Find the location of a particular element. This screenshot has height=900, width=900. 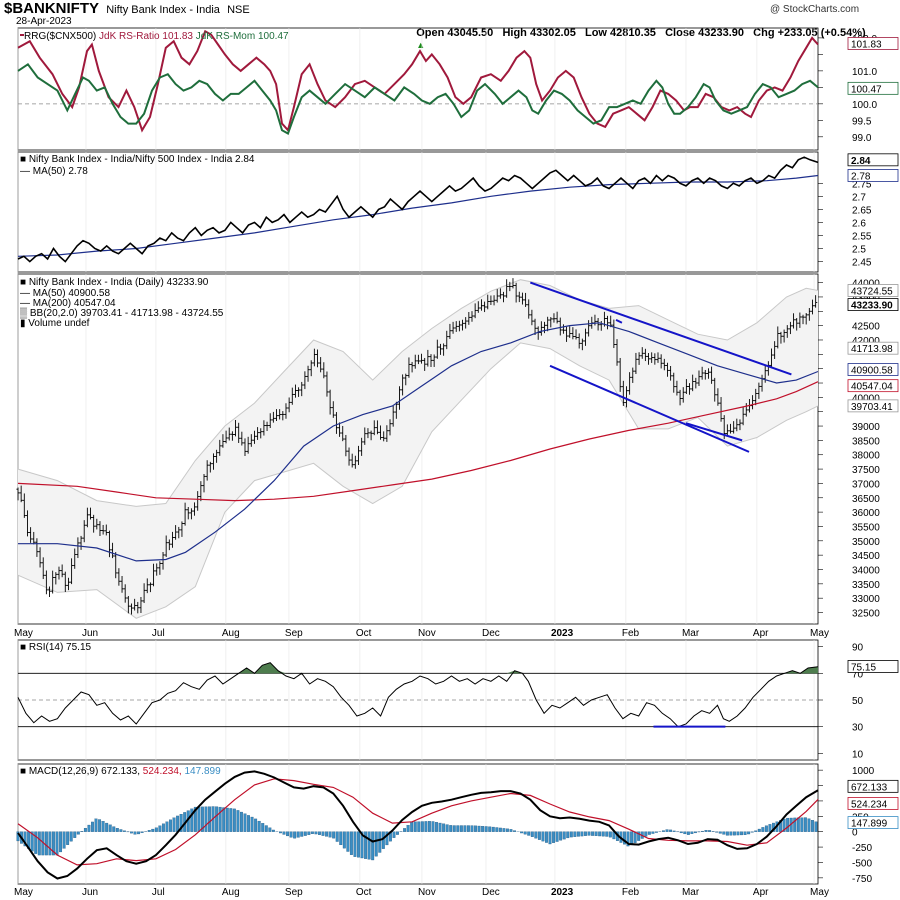

macd-histogram is located at coordinates (417, 833).